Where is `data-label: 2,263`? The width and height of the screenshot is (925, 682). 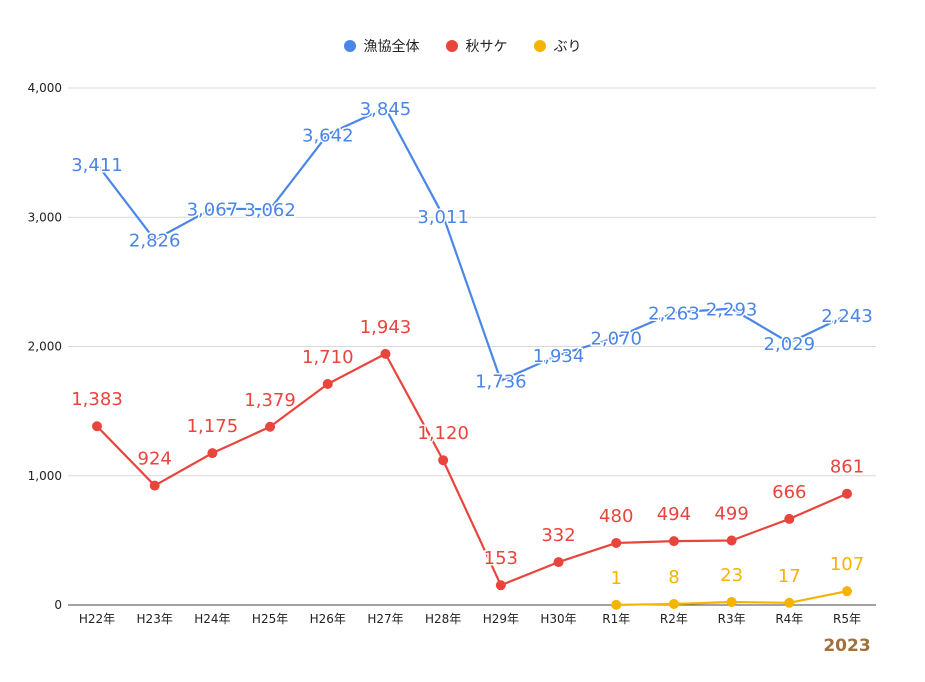 data-label: 2,263 is located at coordinates (674, 314).